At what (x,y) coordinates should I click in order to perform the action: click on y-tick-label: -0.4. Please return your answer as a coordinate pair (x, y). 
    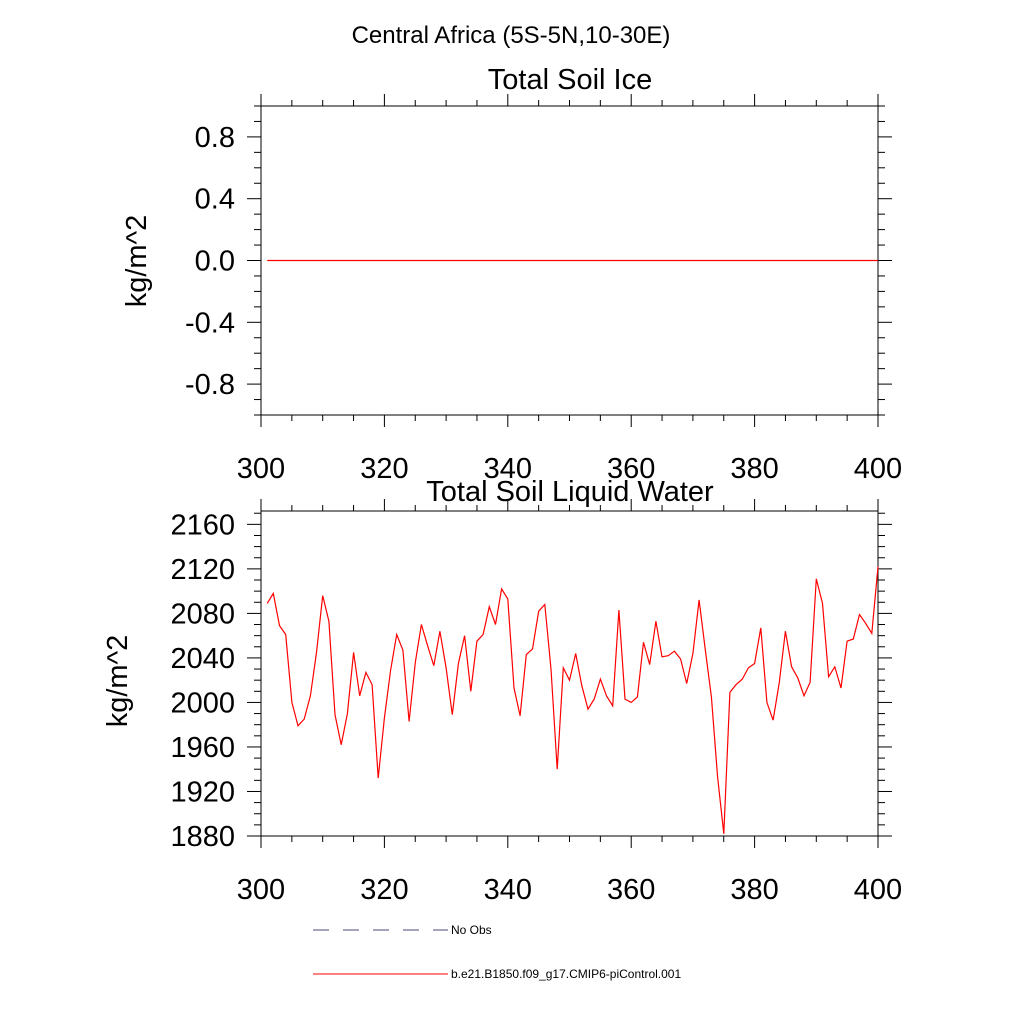
    Looking at the image, I should click on (210, 323).